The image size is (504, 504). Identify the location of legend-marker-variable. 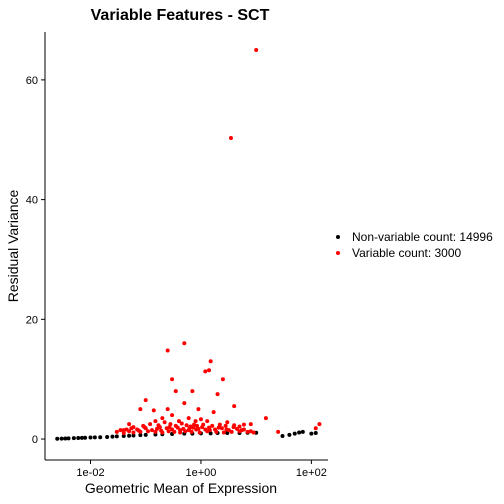
(338, 253).